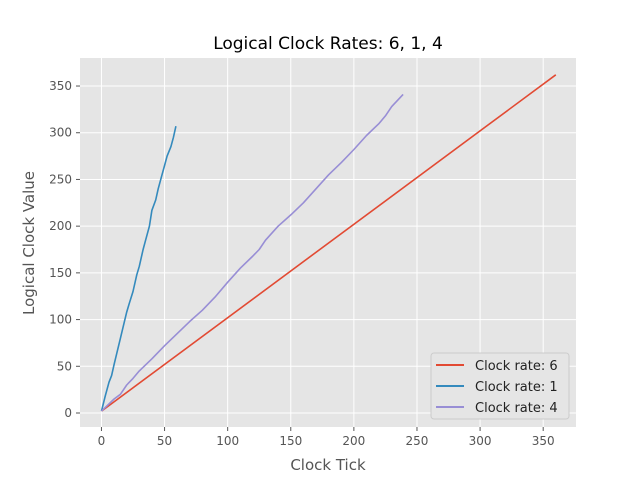 The width and height of the screenshot is (640, 480). I want to click on y-axis-label: Logical Clock Value, so click(29, 243).